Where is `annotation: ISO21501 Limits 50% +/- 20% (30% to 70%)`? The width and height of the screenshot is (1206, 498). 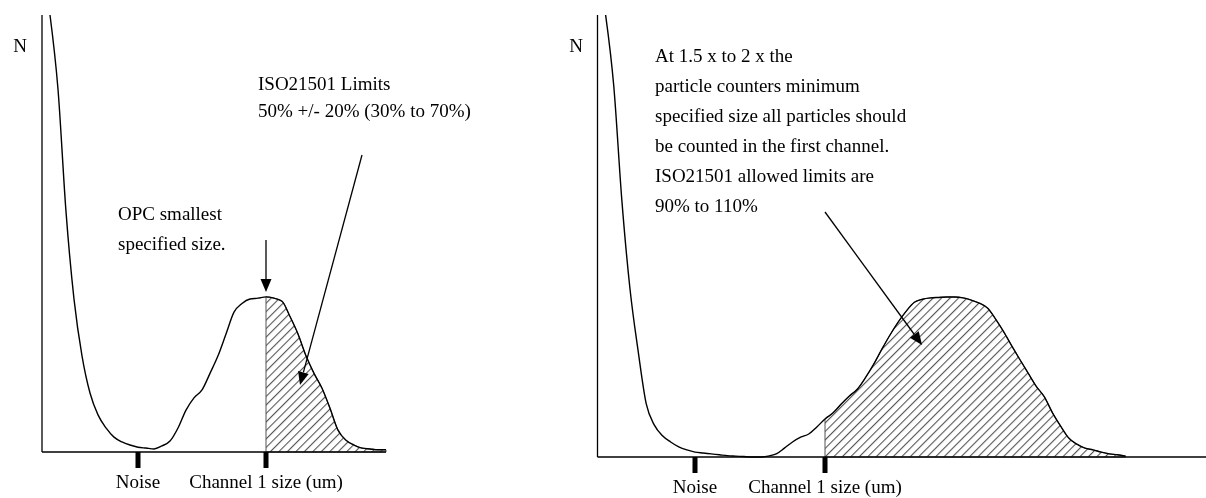 annotation: ISO21501 Limits 50% +/- 20% (30% to 70%) is located at coordinates (364, 97).